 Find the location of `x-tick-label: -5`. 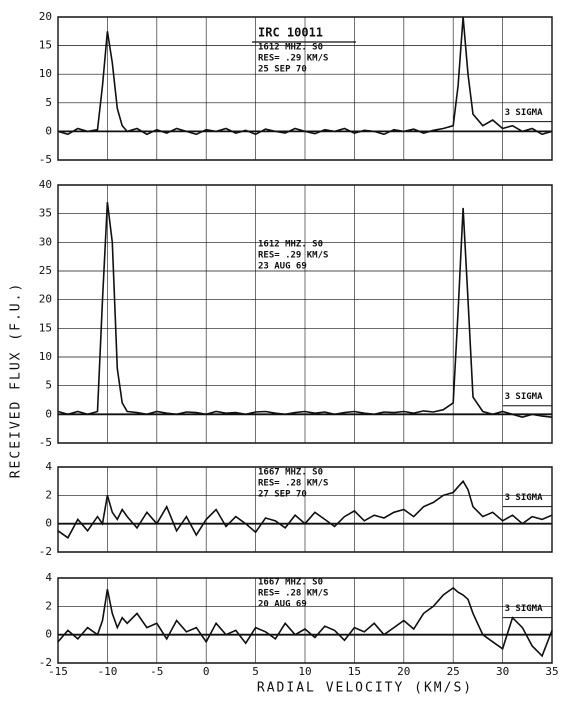

x-tick-label: -5 is located at coordinates (156, 671).